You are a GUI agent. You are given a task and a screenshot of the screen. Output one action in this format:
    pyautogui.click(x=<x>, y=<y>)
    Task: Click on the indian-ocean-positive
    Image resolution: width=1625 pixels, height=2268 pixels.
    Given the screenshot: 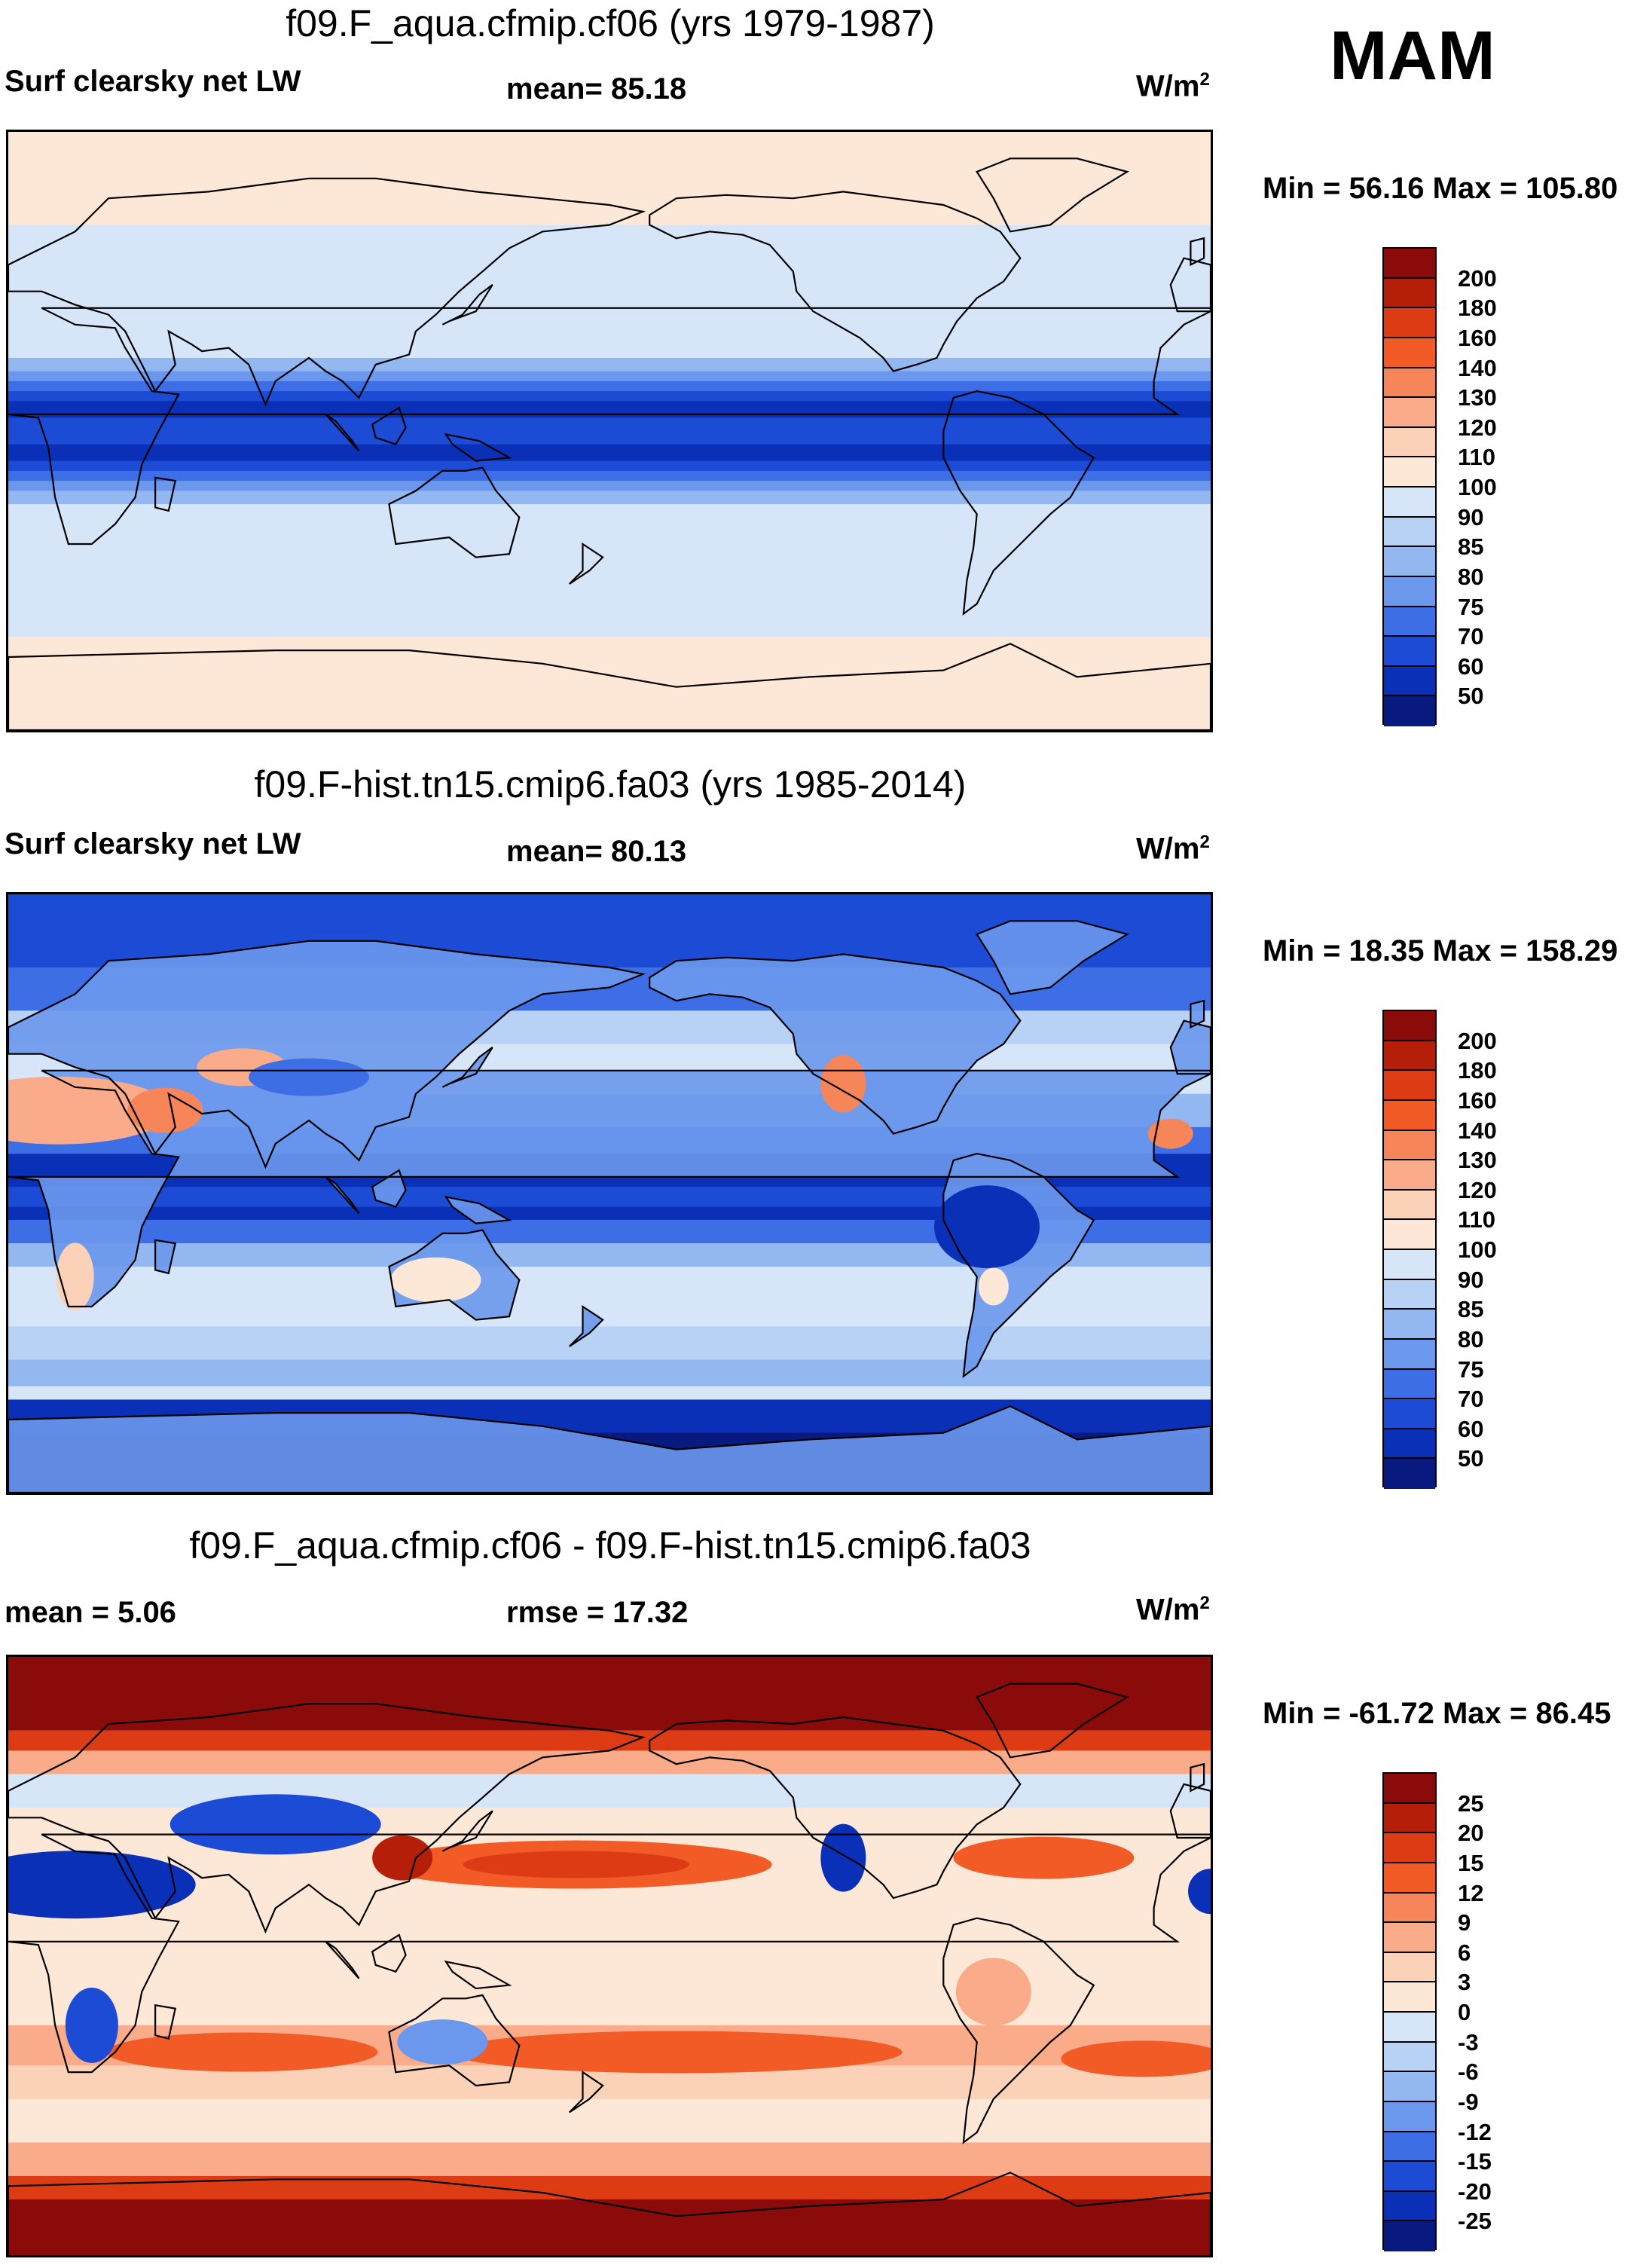 What is the action you would take?
    pyautogui.click(x=242, y=2052)
    